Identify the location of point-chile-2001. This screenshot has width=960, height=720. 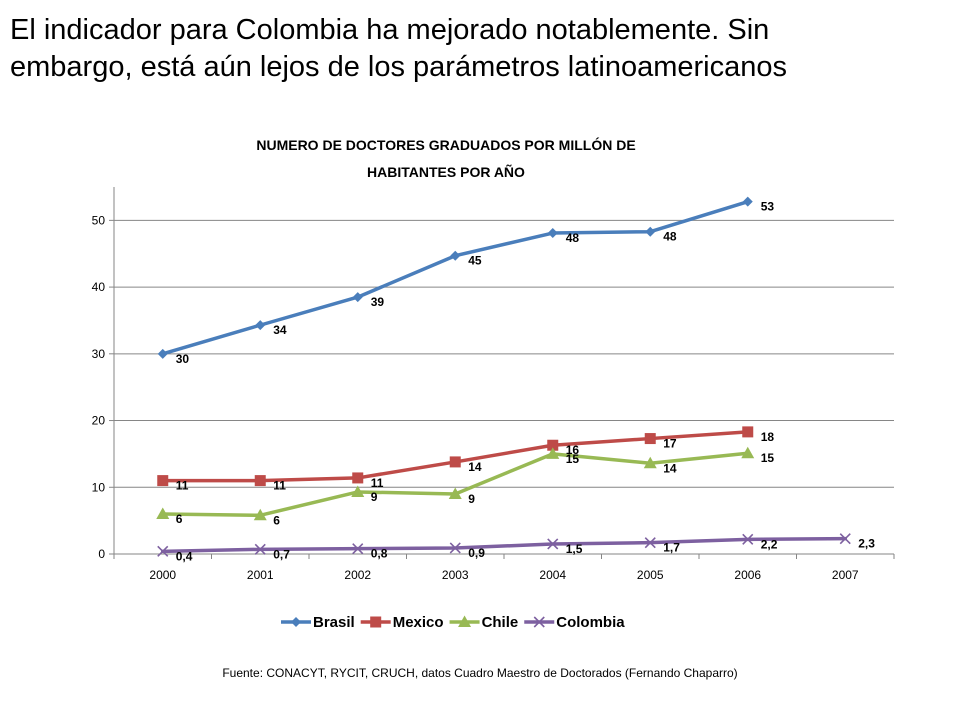
(260, 514).